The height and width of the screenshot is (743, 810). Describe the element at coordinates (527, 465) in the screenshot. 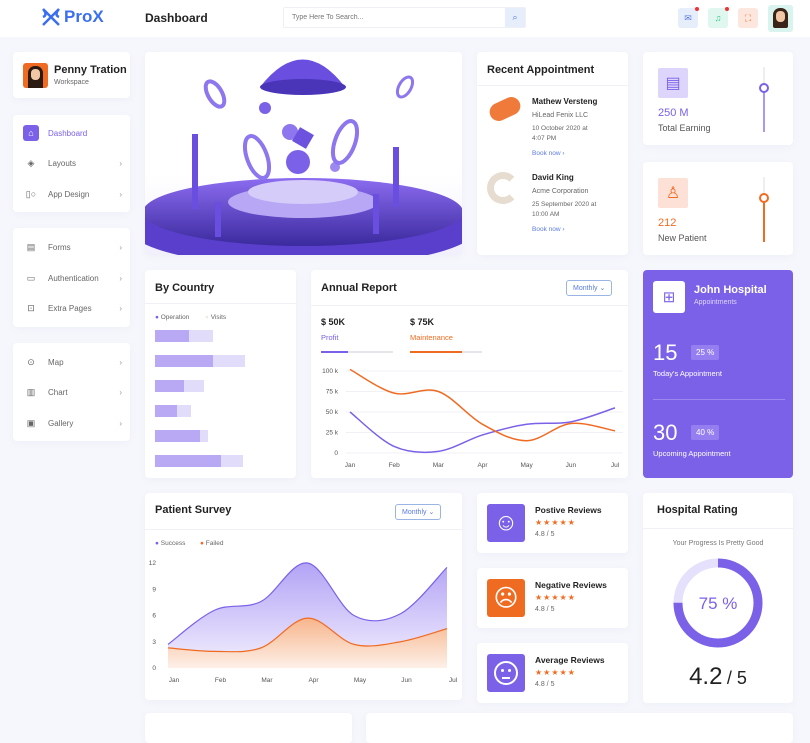

I see `x-tick-label: May` at that location.